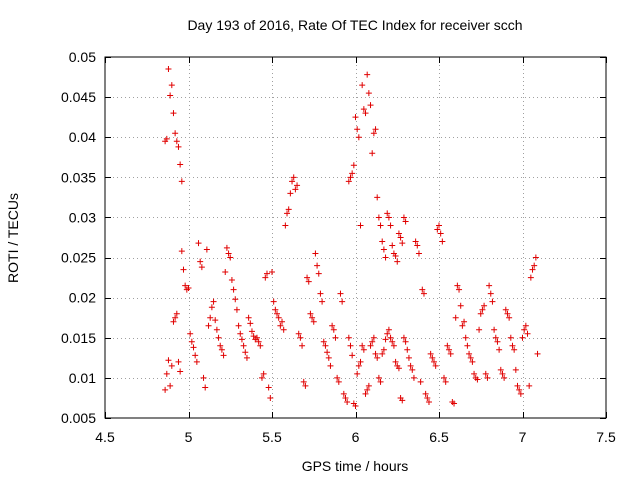 The height and width of the screenshot is (480, 640). What do you see at coordinates (82, 217) in the screenshot?
I see `y-tick-label: 0.03` at bounding box center [82, 217].